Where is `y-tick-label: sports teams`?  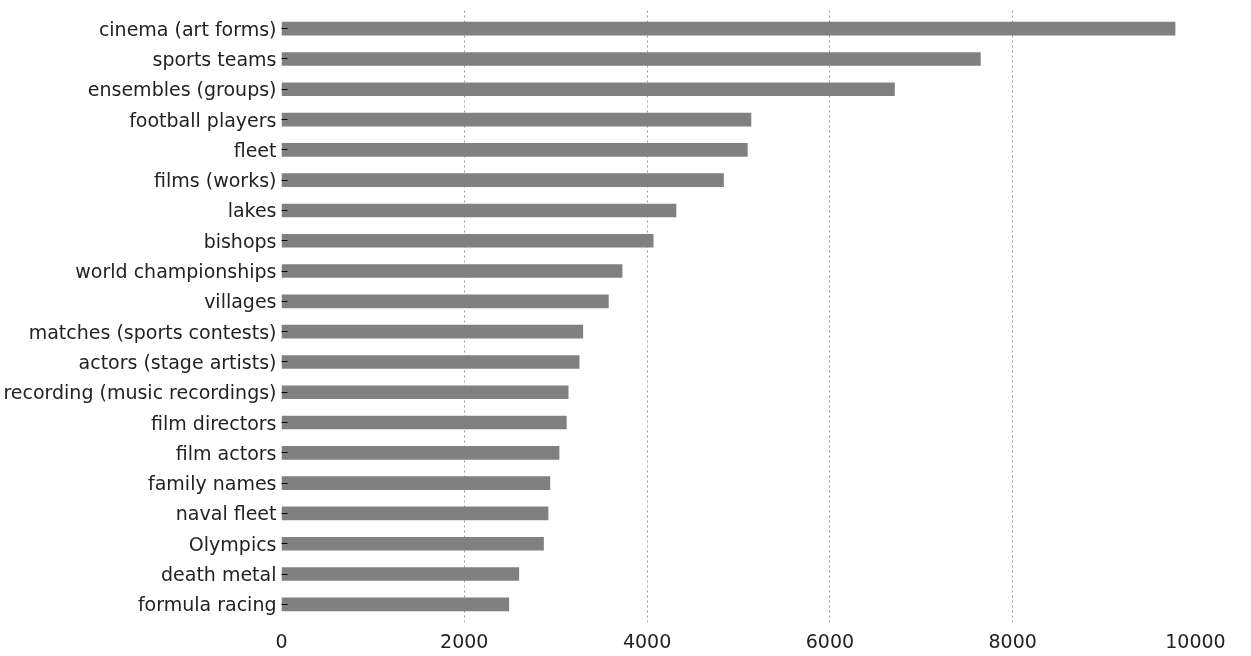
y-tick-label: sports teams is located at coordinates (214, 58).